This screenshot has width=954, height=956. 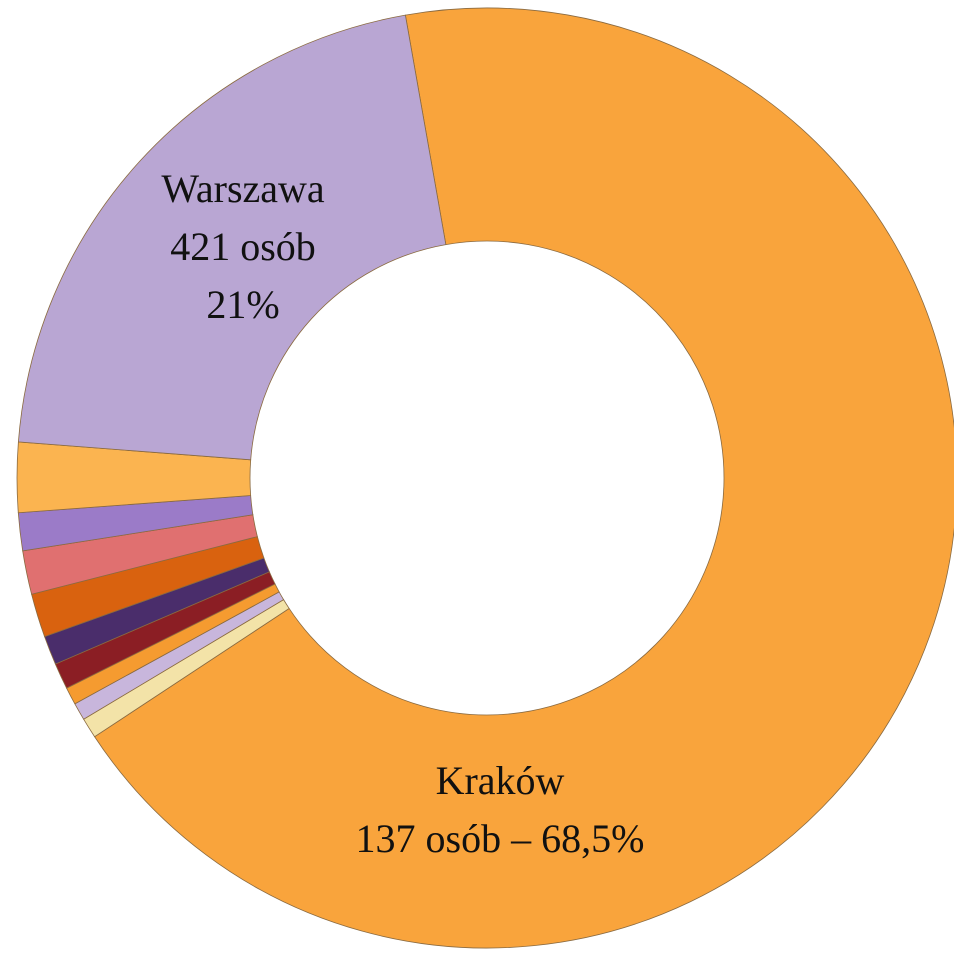 I want to click on slice-label: Warszawa, so click(x=243, y=188).